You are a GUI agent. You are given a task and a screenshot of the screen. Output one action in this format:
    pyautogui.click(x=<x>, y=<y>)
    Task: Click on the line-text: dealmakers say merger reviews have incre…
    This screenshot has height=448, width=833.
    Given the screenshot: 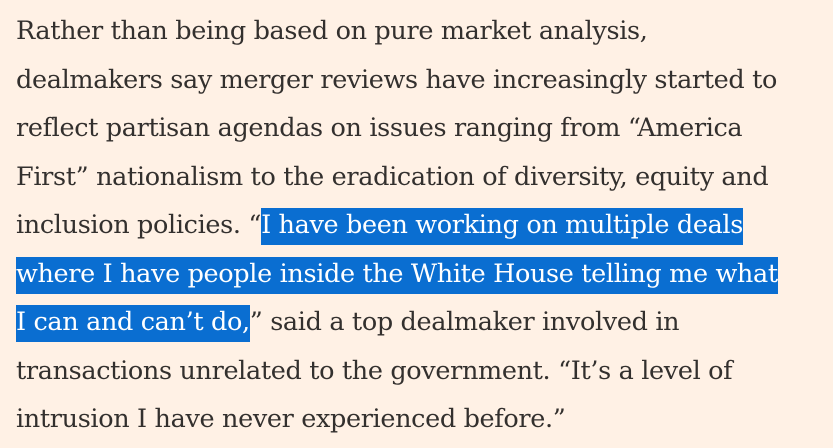 What is the action you would take?
    pyautogui.click(x=397, y=79)
    